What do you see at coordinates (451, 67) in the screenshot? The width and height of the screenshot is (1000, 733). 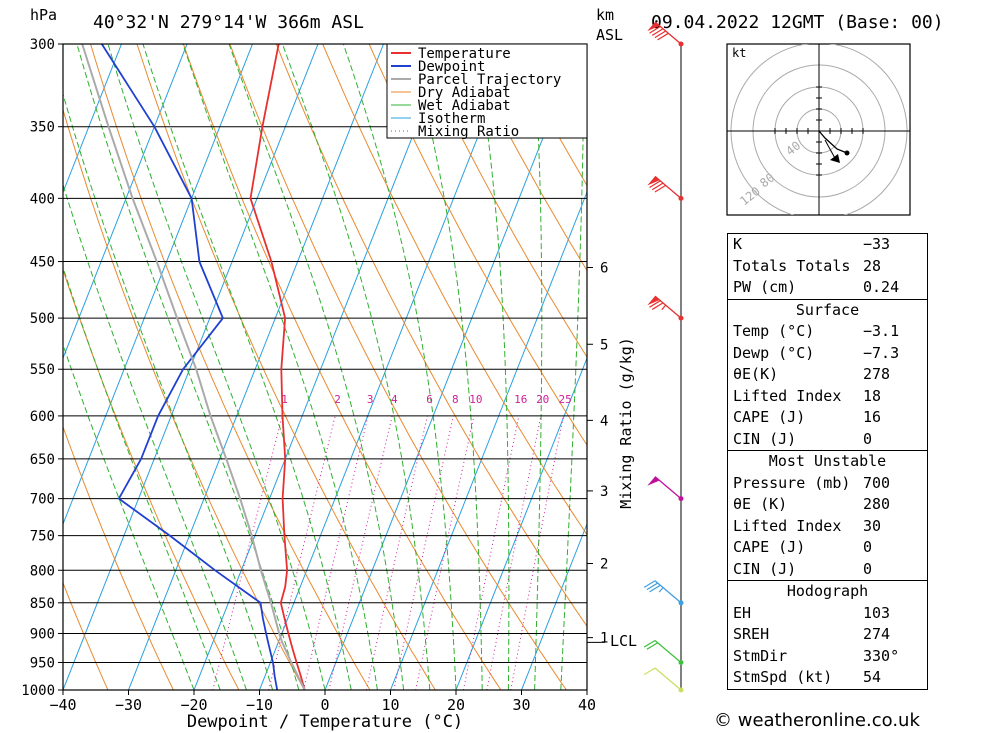 I see `legend-dewpoint: Dewpoint` at bounding box center [451, 67].